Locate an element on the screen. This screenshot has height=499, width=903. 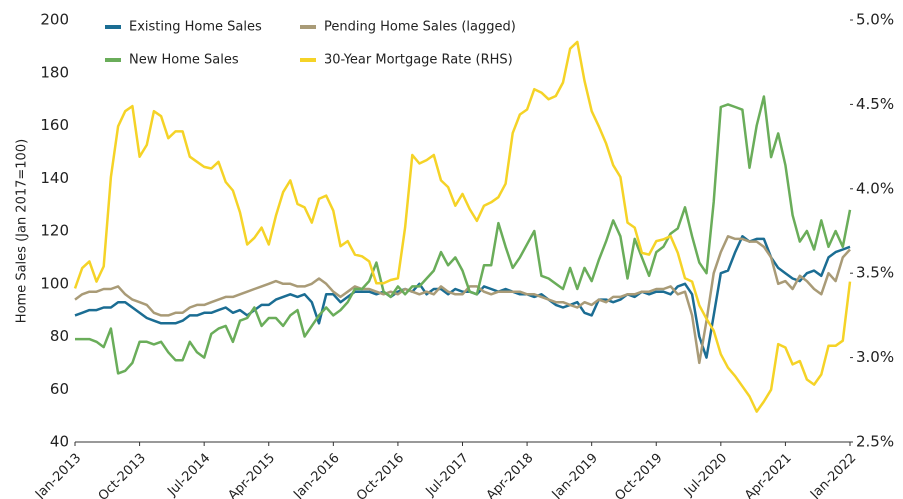
y2-tick-label: 4.0% is located at coordinates (875, 188).